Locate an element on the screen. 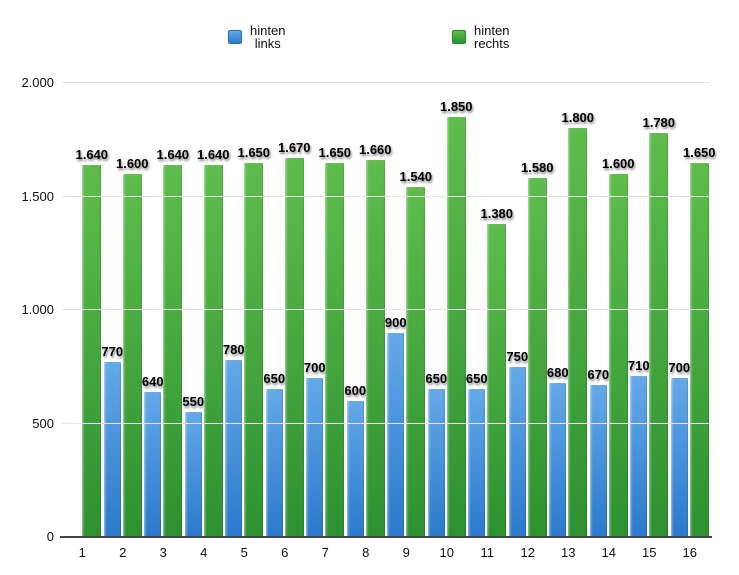 The height and width of the screenshot is (575, 739). bar-hinten-rechts-9: 1.540 is located at coordinates (415, 353).